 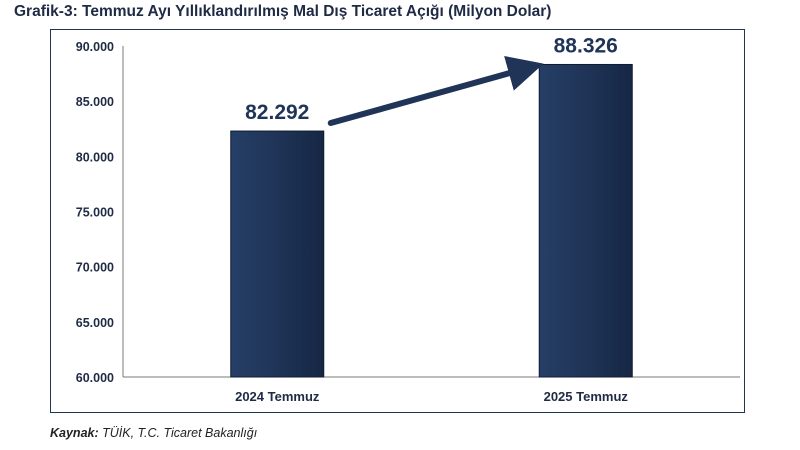 I want to click on y-tick-label: 70.000, so click(x=95, y=268).